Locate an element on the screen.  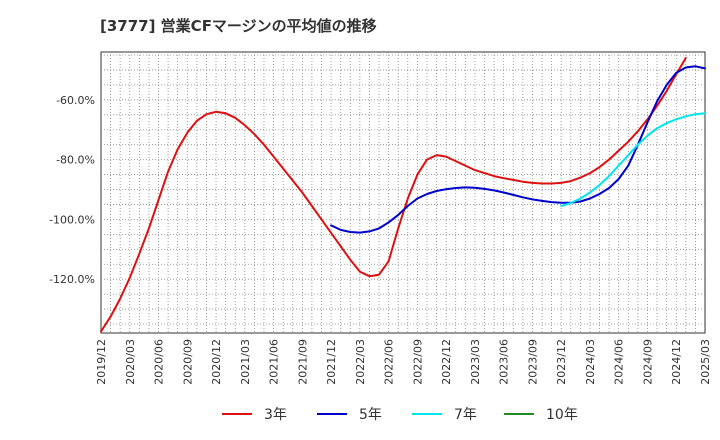
x-tick-label: 2020/06 is located at coordinates (159, 362).